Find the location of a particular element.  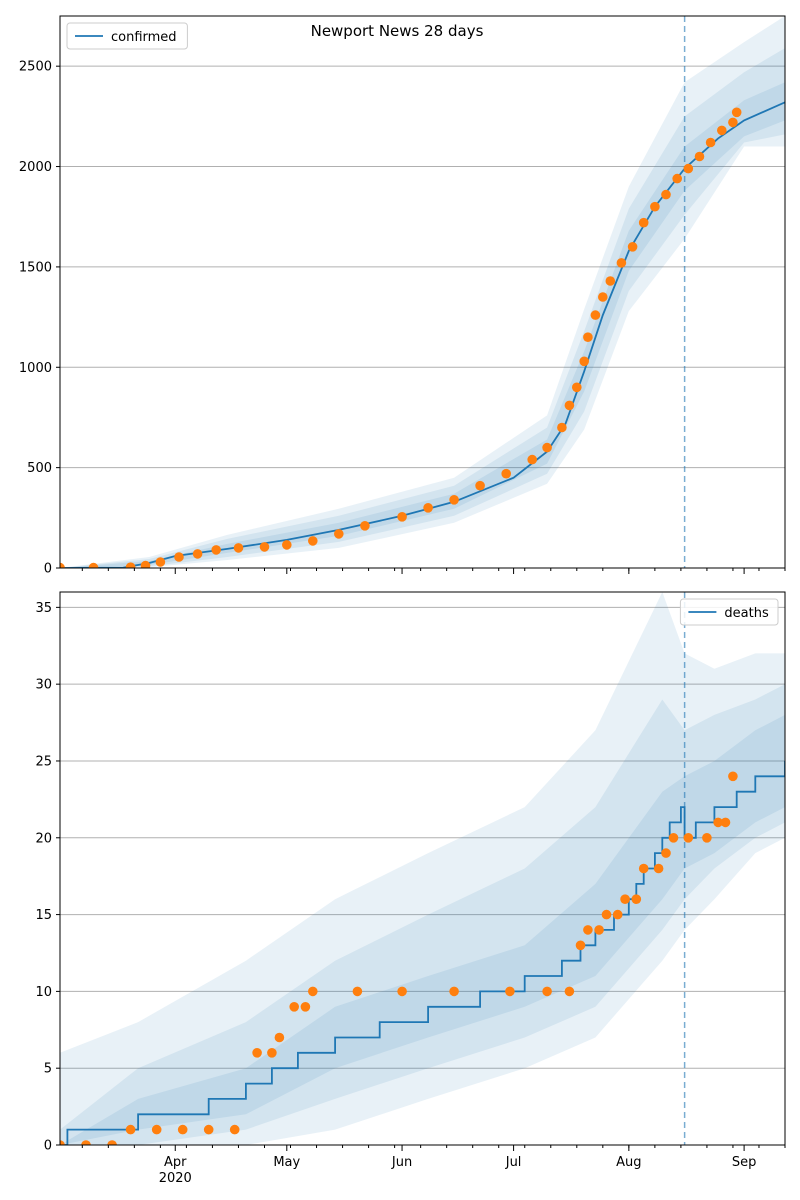

x-tick-label: Jul is located at coordinates (513, 1162).